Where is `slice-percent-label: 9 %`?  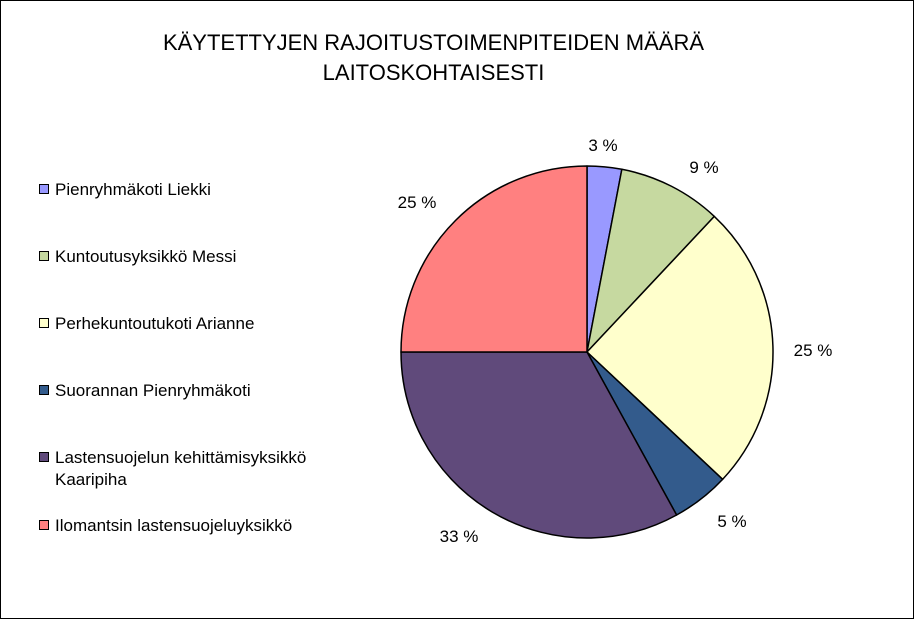 slice-percent-label: 9 % is located at coordinates (703, 167).